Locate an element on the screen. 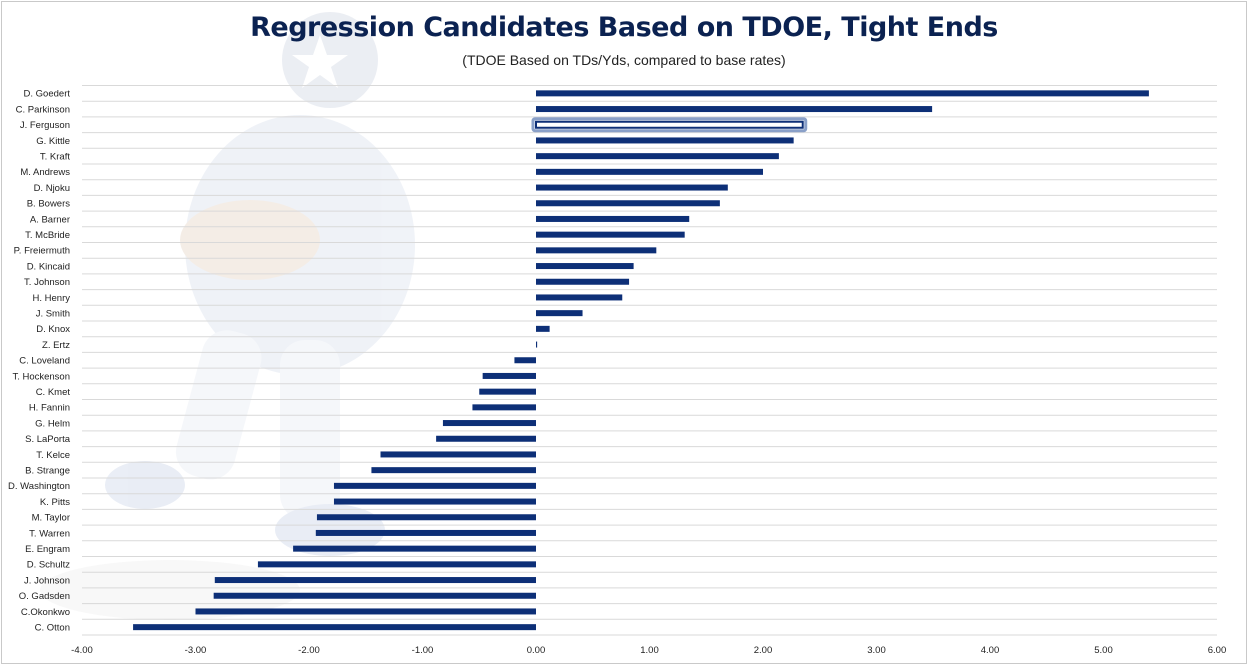 The image size is (1248, 665). category-label: G. Helm is located at coordinates (52, 423).